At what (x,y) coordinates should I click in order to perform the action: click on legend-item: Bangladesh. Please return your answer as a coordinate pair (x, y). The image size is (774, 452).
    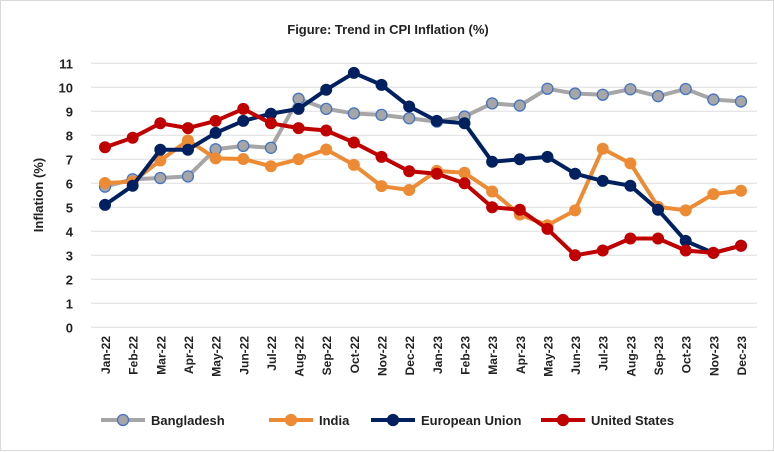
    Looking at the image, I should click on (163, 420).